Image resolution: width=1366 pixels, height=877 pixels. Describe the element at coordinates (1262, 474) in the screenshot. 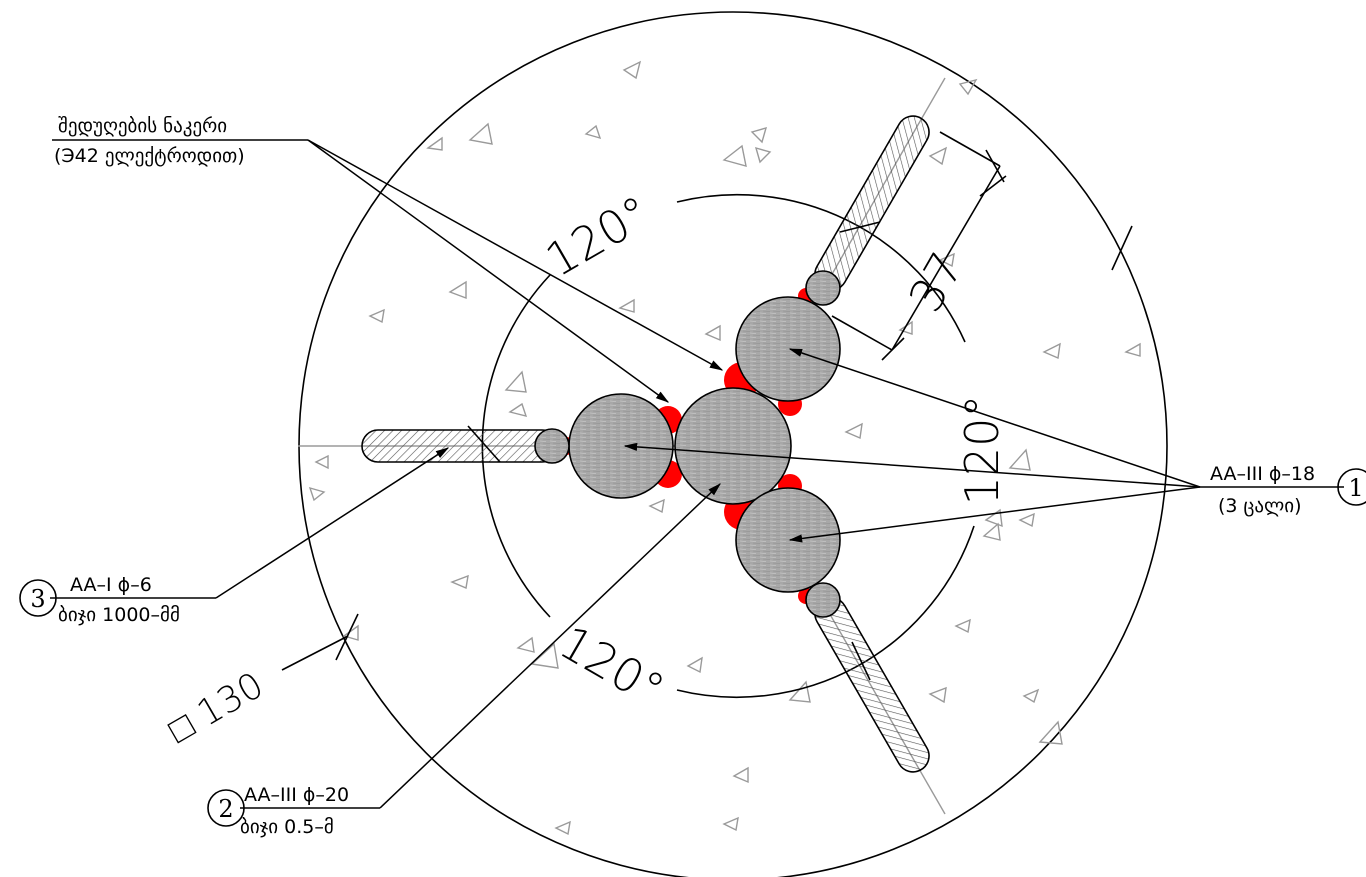

I see `rebar-main-label: AA–III ϕ–18` at that location.